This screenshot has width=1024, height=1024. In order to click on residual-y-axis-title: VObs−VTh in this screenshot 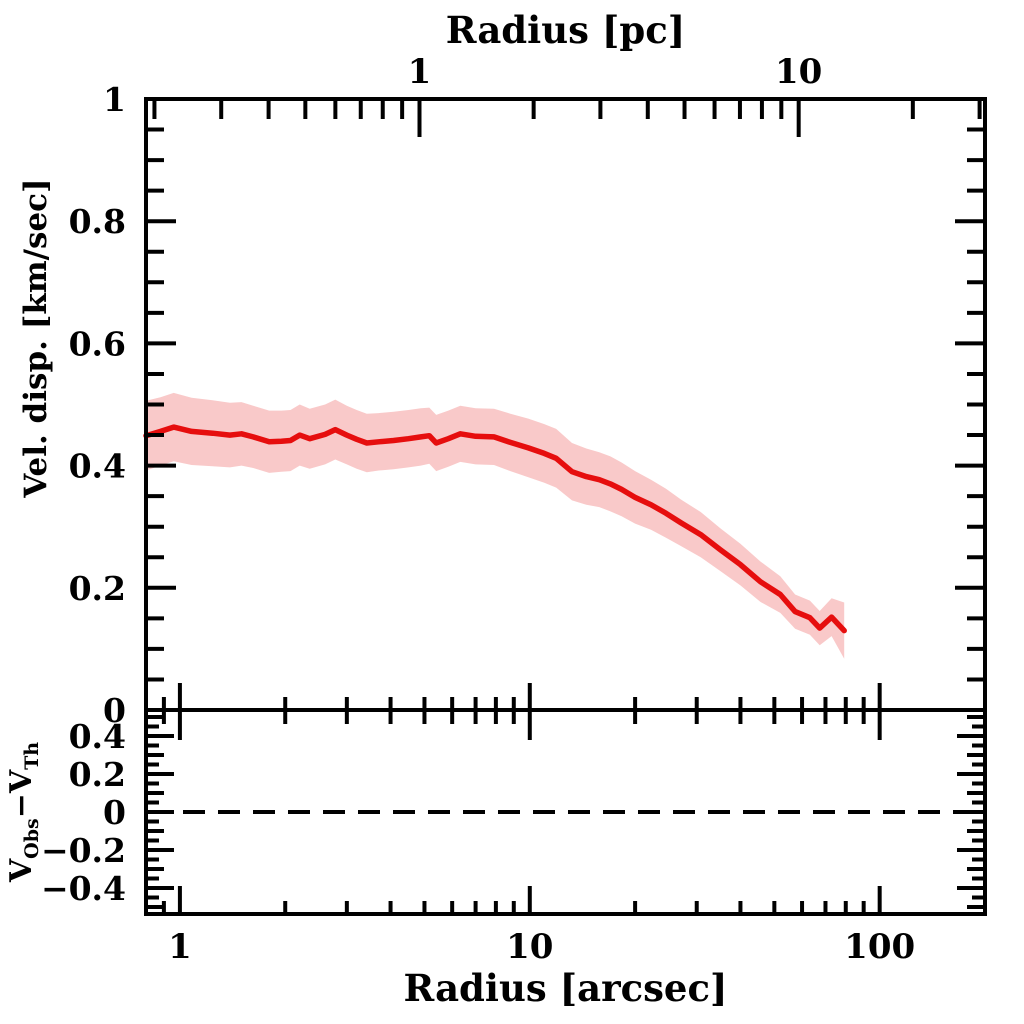, I will do `click(22, 812)`.